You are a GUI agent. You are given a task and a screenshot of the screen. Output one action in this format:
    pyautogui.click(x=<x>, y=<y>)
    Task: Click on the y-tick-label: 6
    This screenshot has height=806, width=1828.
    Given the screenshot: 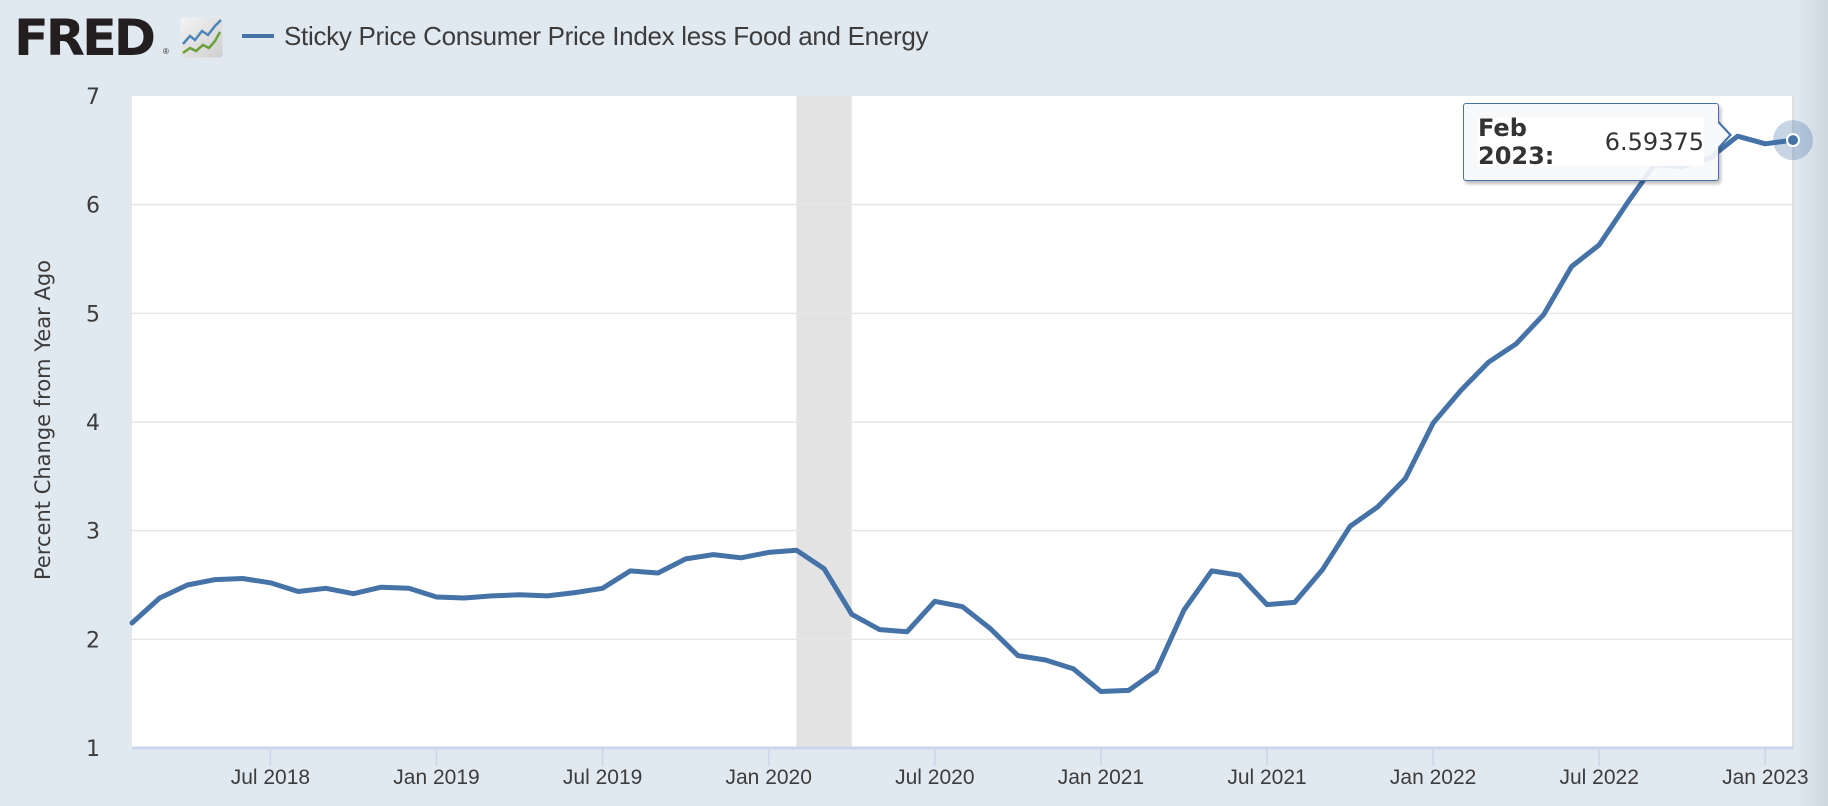 What is the action you would take?
    pyautogui.click(x=93, y=206)
    